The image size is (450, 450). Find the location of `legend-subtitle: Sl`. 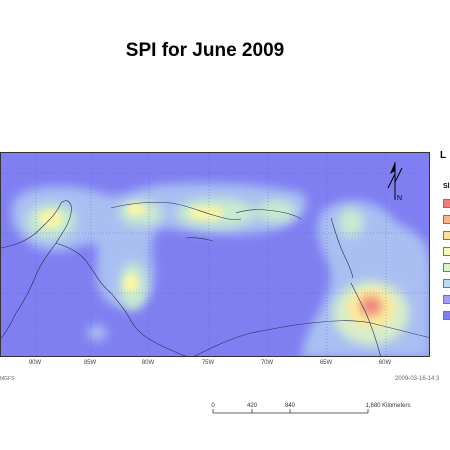

legend-subtitle: Sl is located at coordinates (446, 186).